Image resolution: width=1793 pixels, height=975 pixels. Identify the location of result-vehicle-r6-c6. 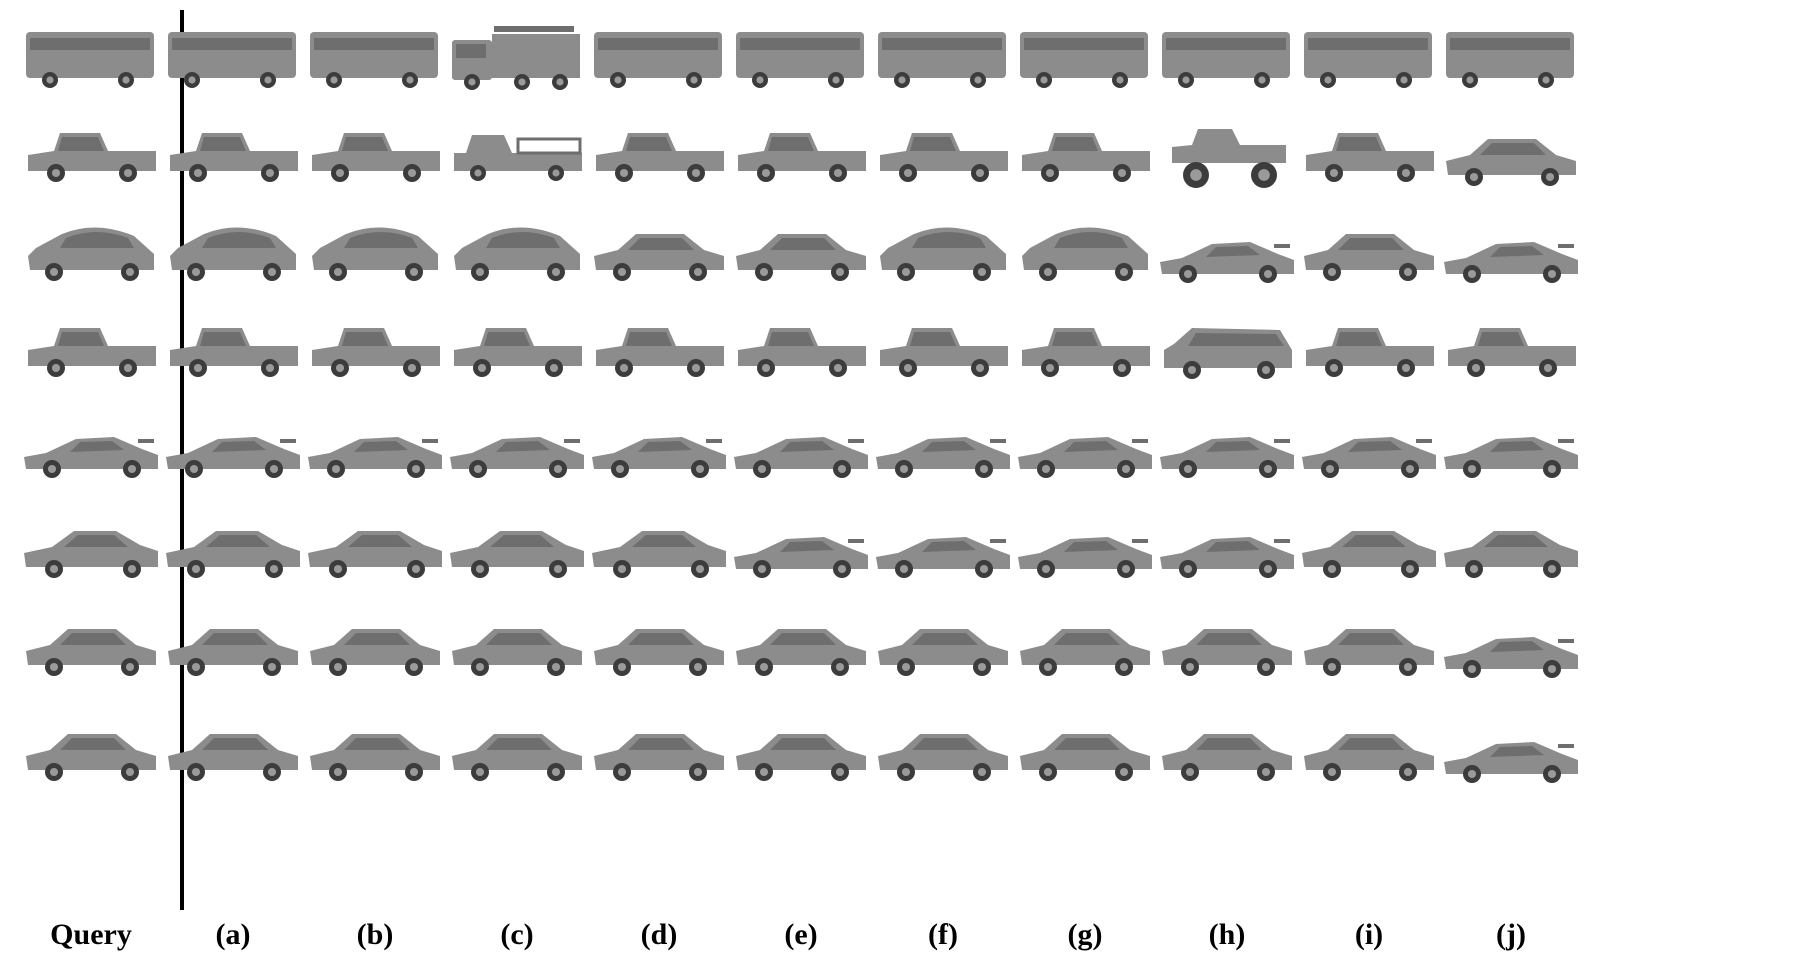
(943, 545).